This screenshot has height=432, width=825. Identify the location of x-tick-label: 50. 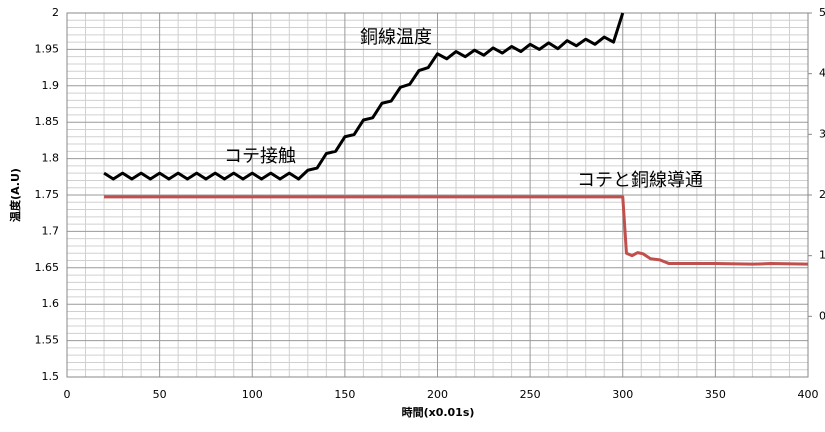
(160, 394).